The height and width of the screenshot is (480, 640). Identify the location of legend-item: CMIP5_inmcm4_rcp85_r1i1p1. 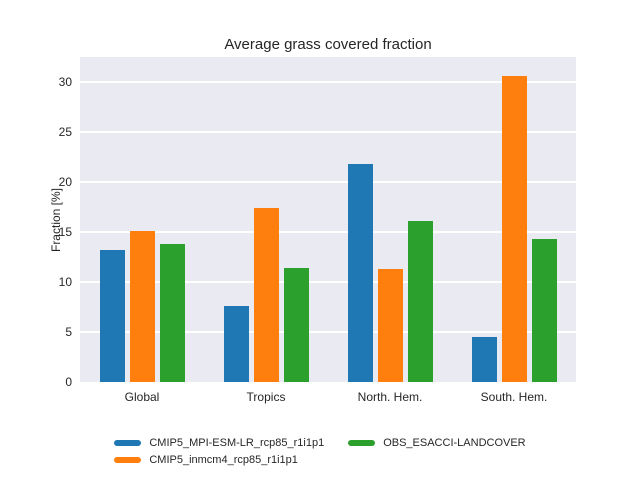
(219, 460).